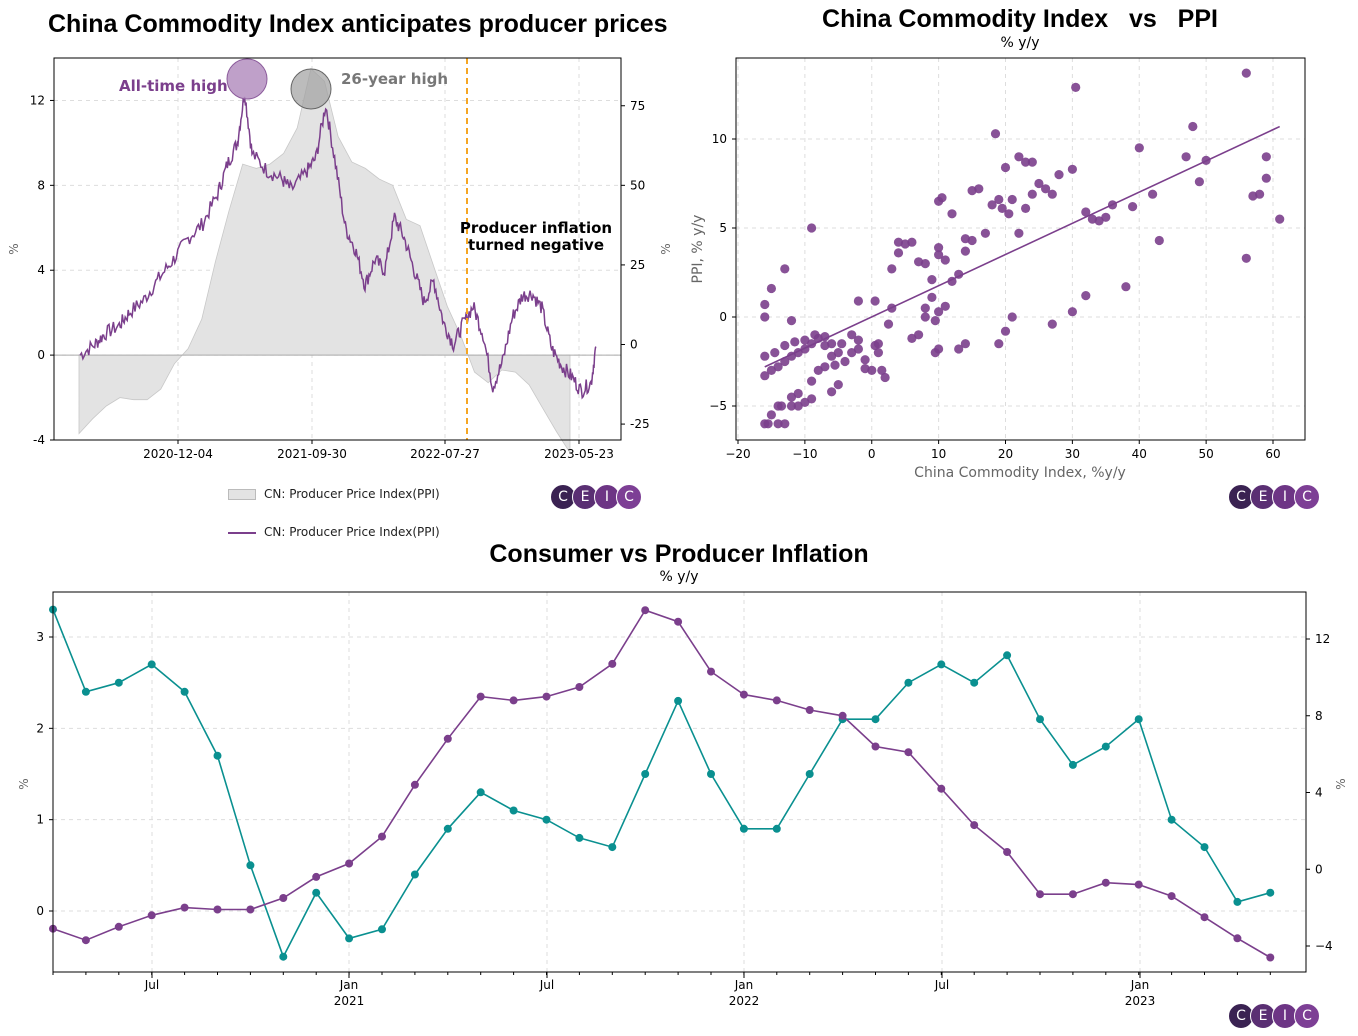 The image size is (1358, 1036). Describe the element at coordinates (1263, 497) in the screenshot. I see `logo-letter: E` at that location.